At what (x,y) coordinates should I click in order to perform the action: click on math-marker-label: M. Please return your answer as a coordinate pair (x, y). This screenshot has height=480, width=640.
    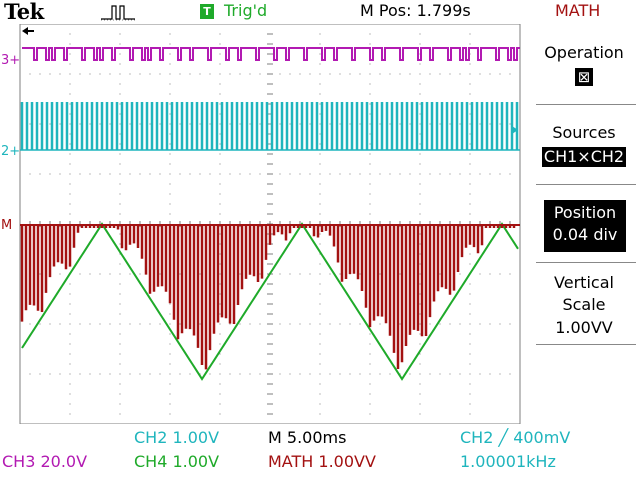
    Looking at the image, I should click on (6, 225).